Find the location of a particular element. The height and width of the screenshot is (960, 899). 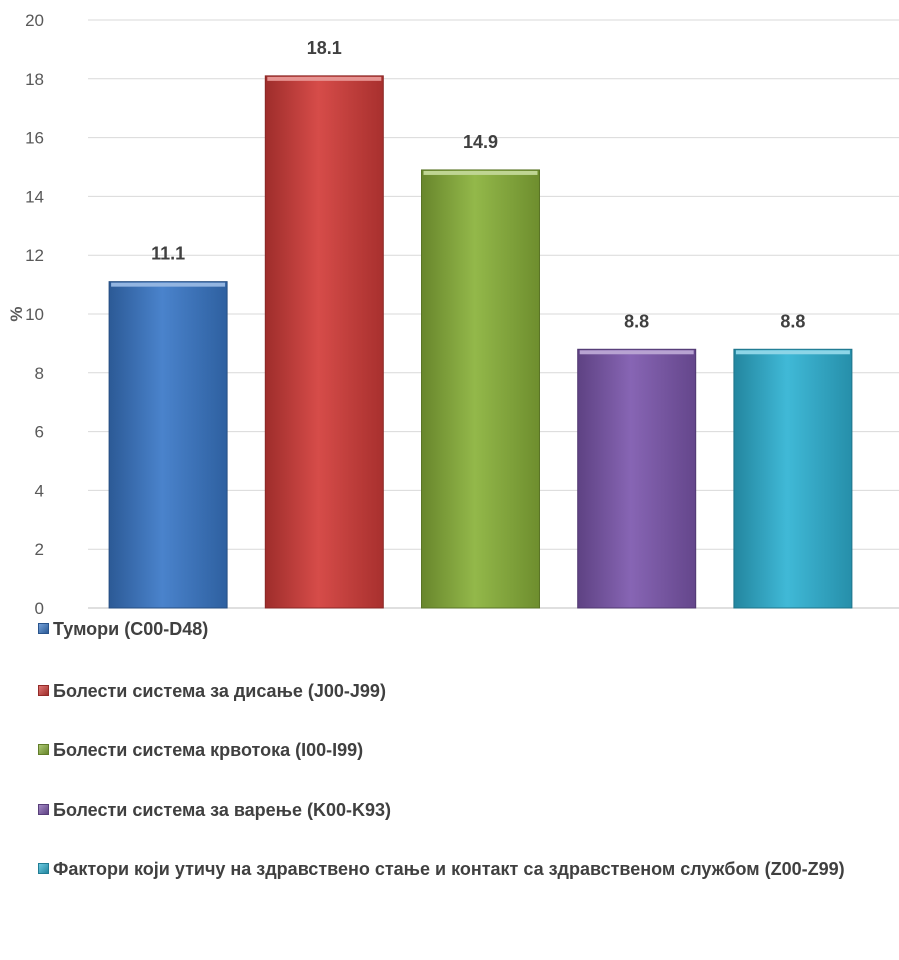

y-axis-label: % is located at coordinates (16, 313).